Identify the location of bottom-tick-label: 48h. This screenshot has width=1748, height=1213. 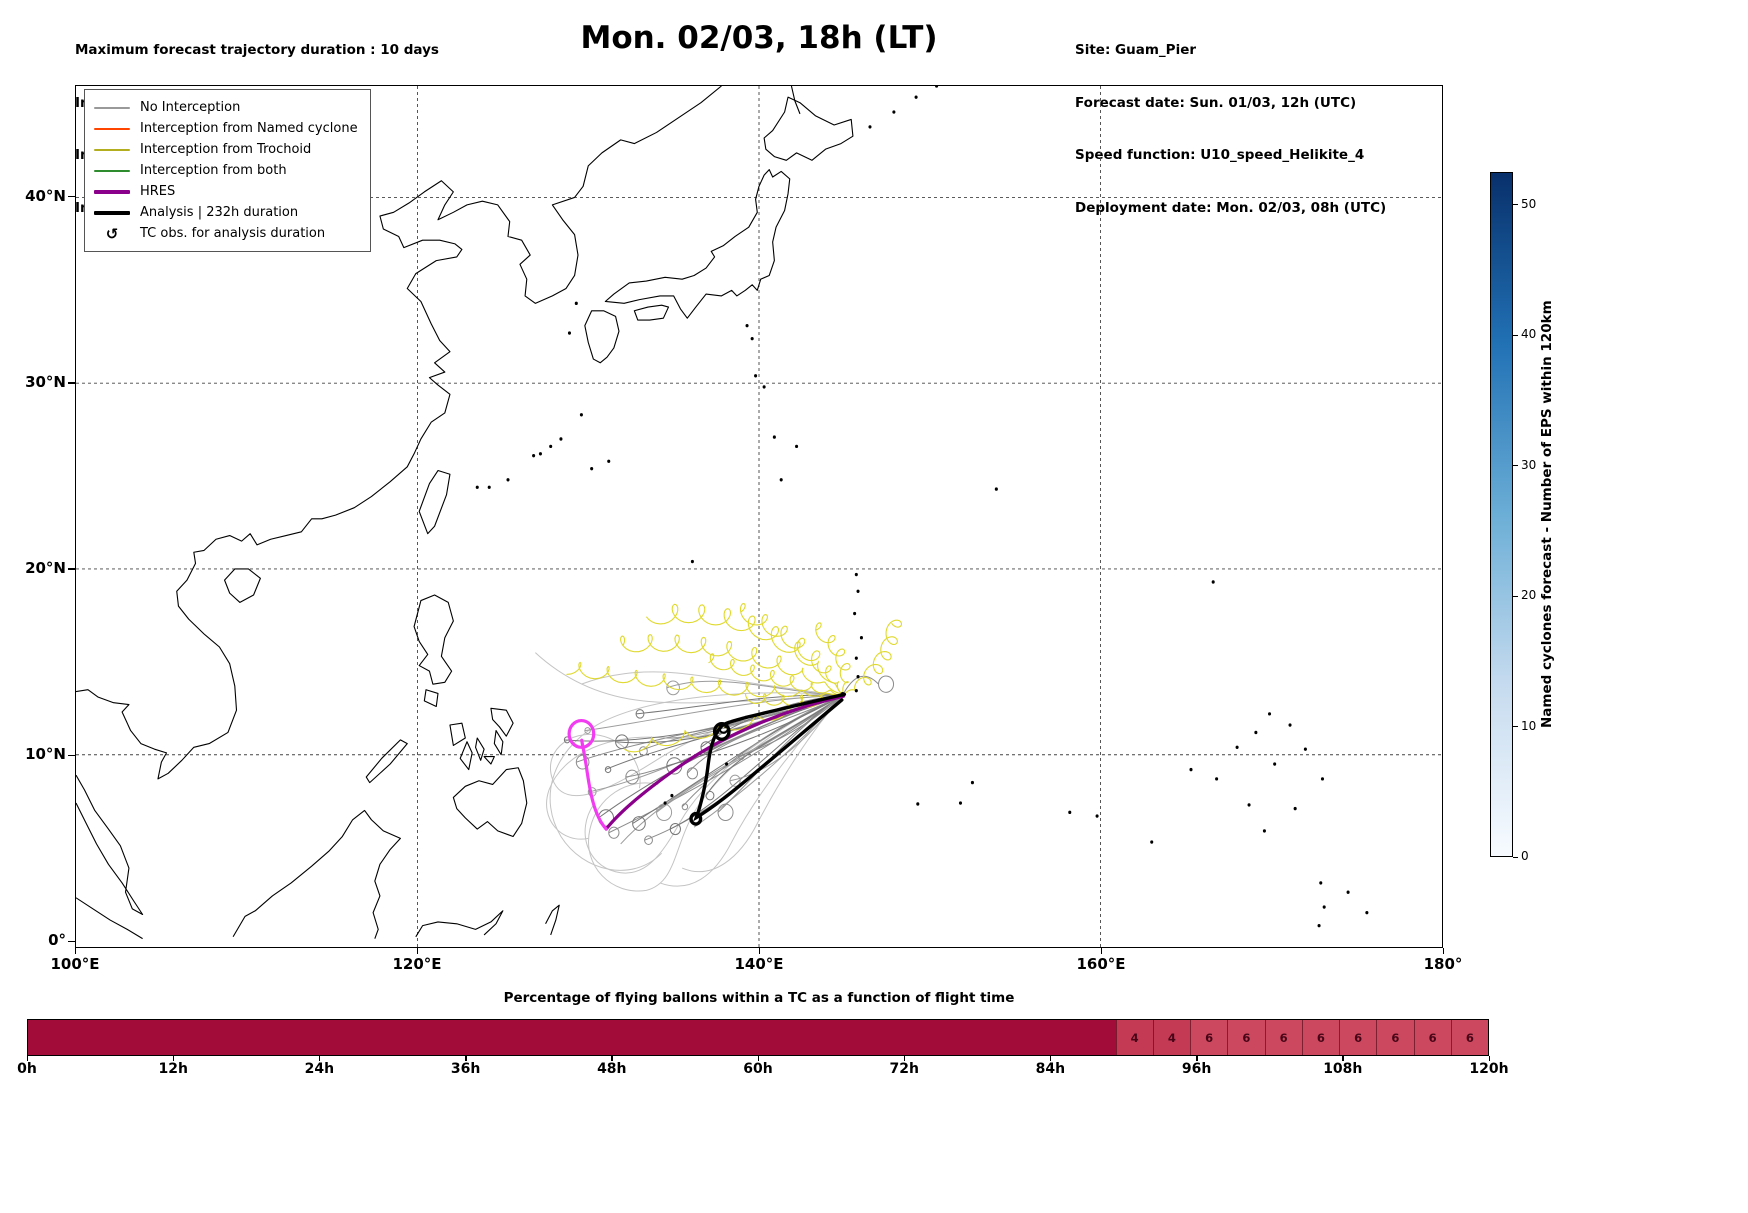
(612, 1069).